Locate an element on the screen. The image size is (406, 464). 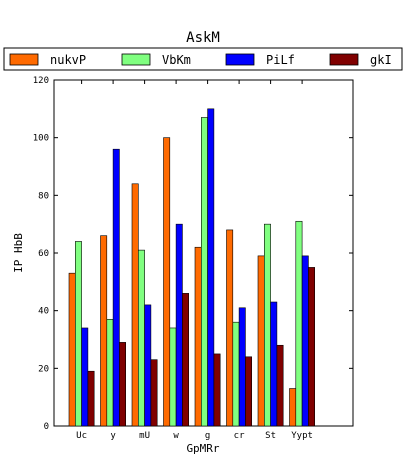
y-tick-label-2: 40 is located at coordinates (43, 312).